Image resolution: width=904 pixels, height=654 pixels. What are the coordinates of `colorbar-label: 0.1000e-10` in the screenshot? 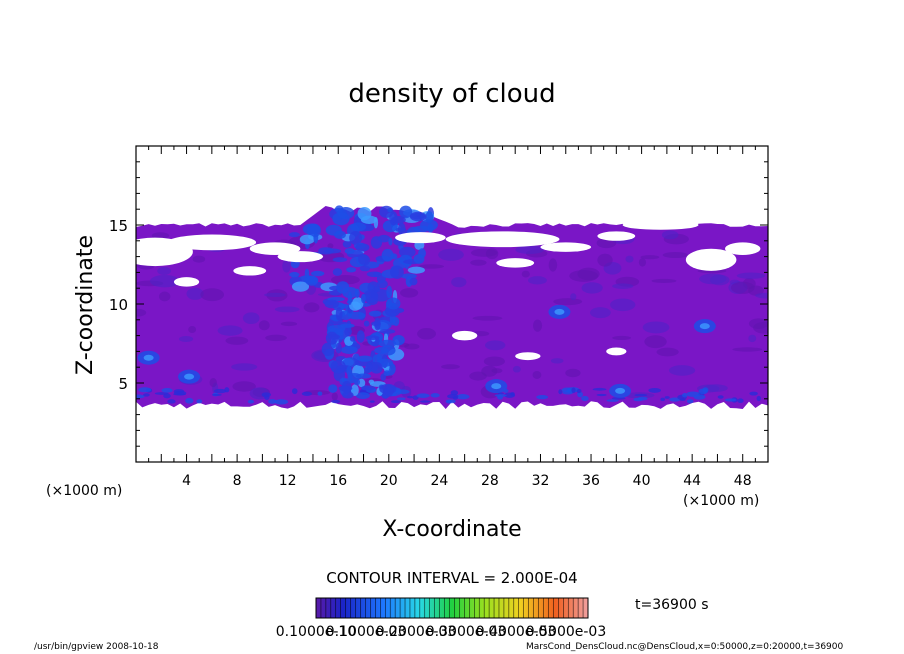 It's located at (316, 632).